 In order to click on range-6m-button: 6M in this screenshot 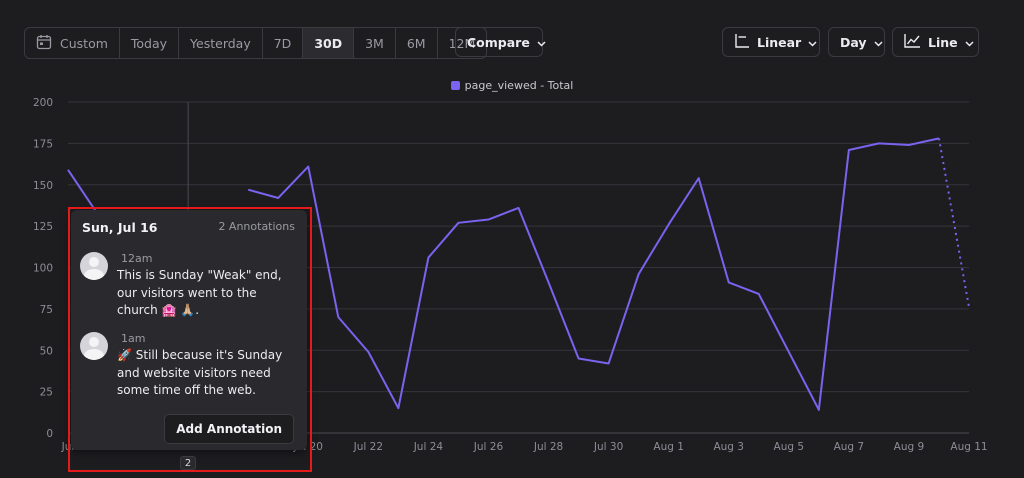, I will do `click(417, 43)`.